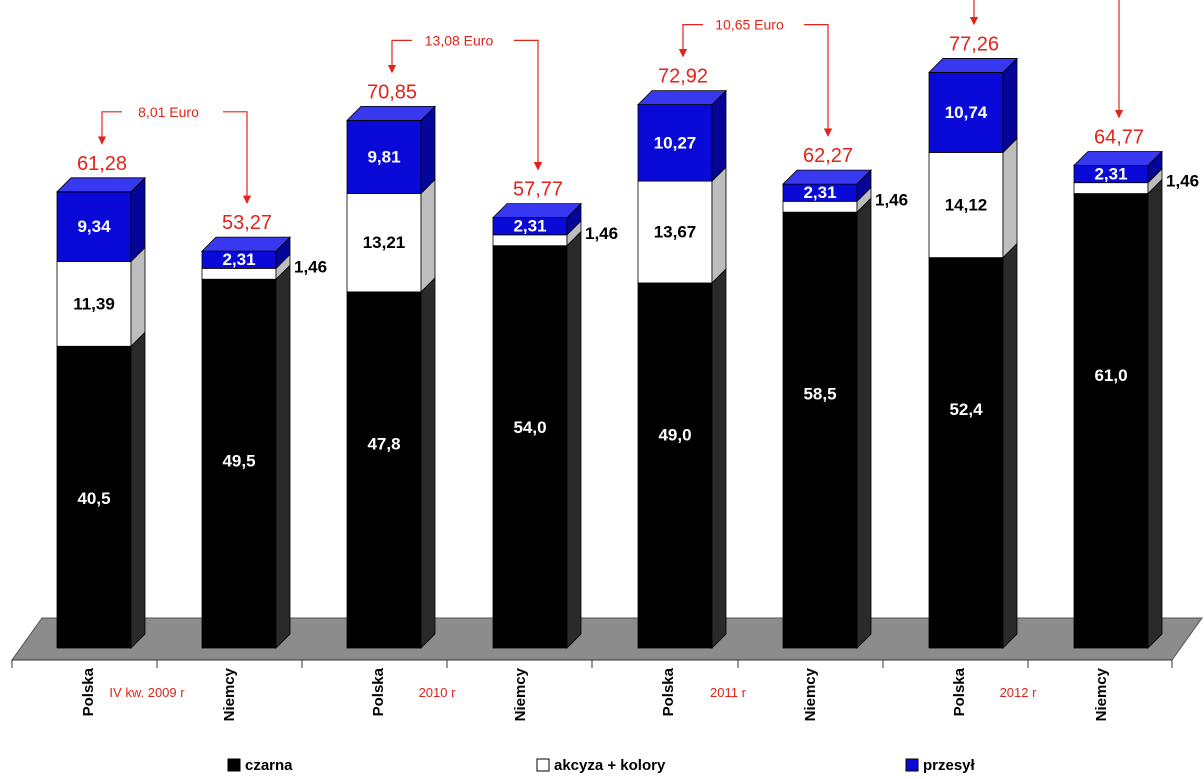 The image size is (1204, 779). Describe the element at coordinates (690, 40) in the screenshot. I see `diff-arrow-left-2011-r` at that location.